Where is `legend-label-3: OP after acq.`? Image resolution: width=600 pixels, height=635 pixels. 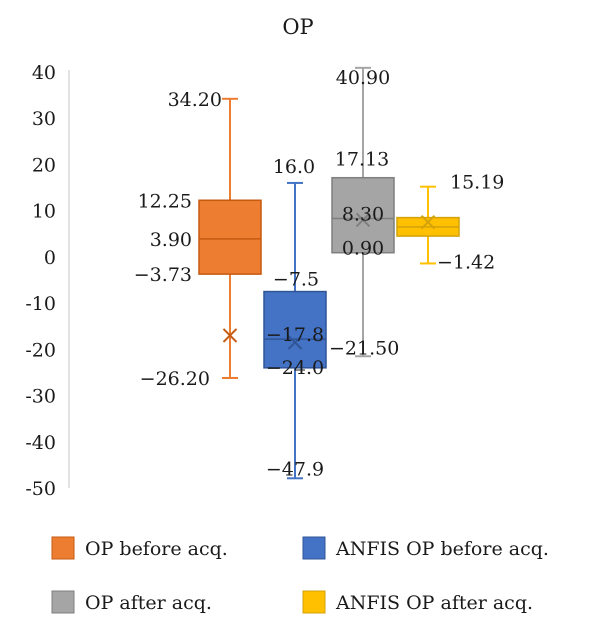 legend-label-3: OP after acq. is located at coordinates (148, 603).